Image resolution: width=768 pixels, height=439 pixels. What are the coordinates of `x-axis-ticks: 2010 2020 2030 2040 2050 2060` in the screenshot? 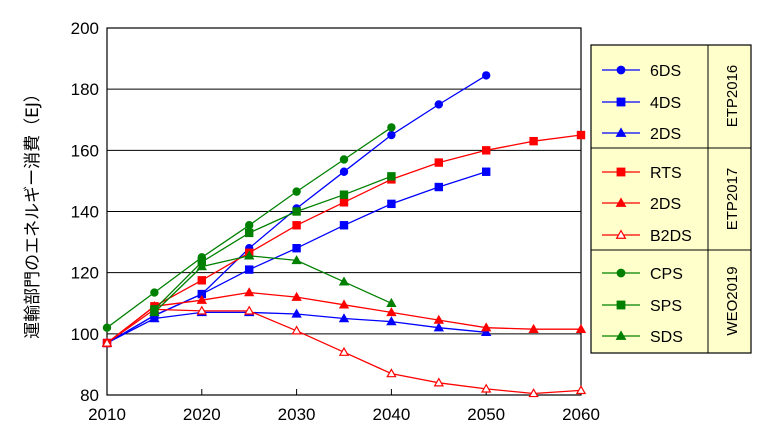 It's located at (344, 406).